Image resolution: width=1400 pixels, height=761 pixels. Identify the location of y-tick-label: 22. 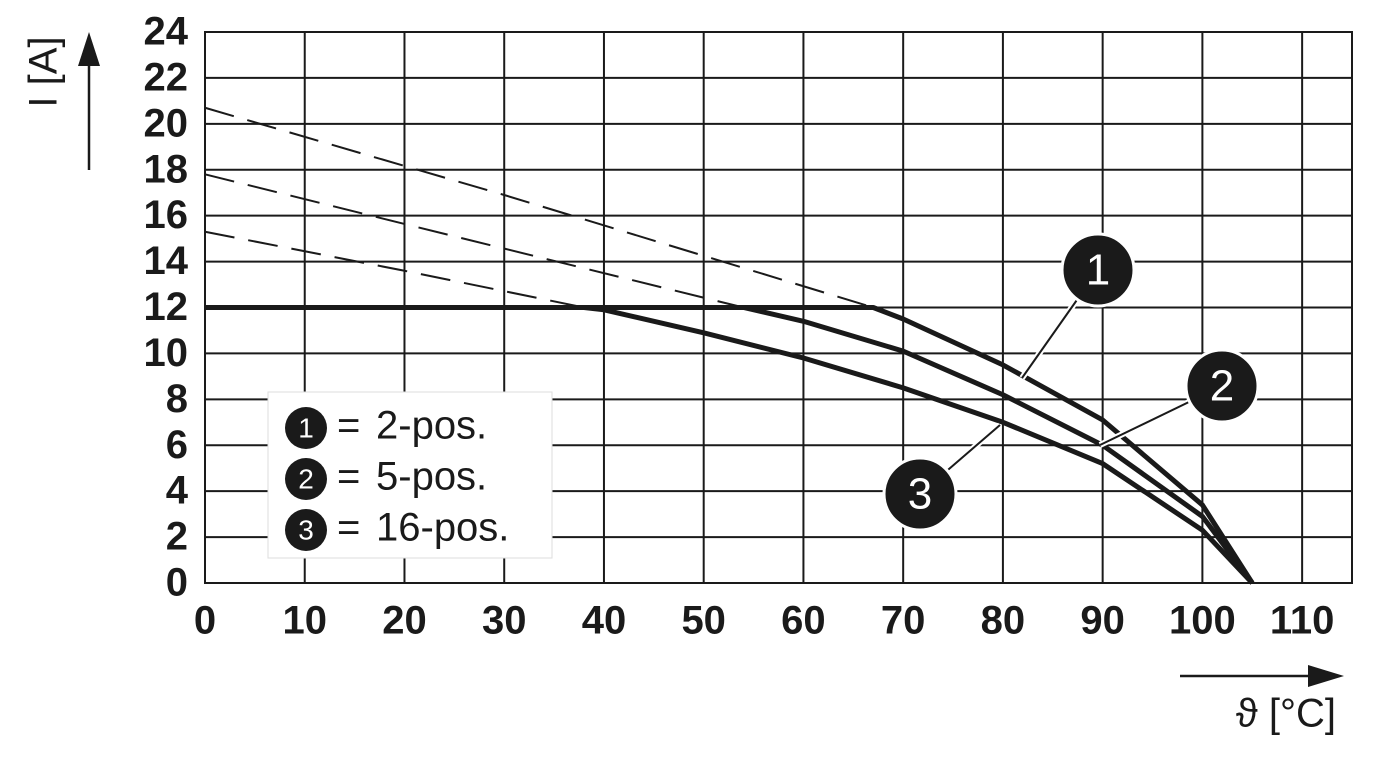
(166, 77).